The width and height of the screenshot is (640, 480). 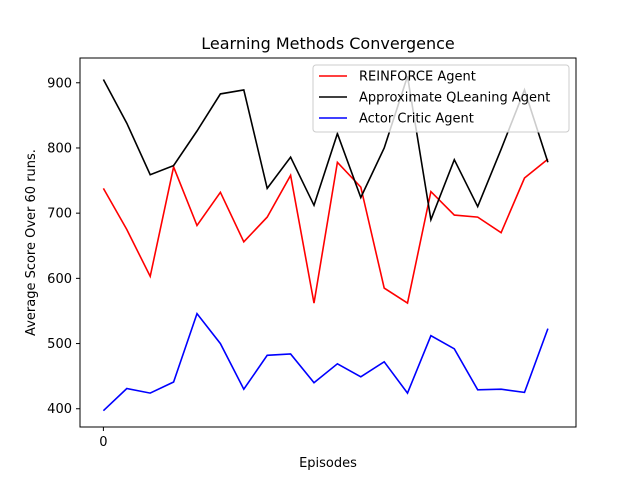 I want to click on y-tick-label: 400, so click(x=59, y=409).